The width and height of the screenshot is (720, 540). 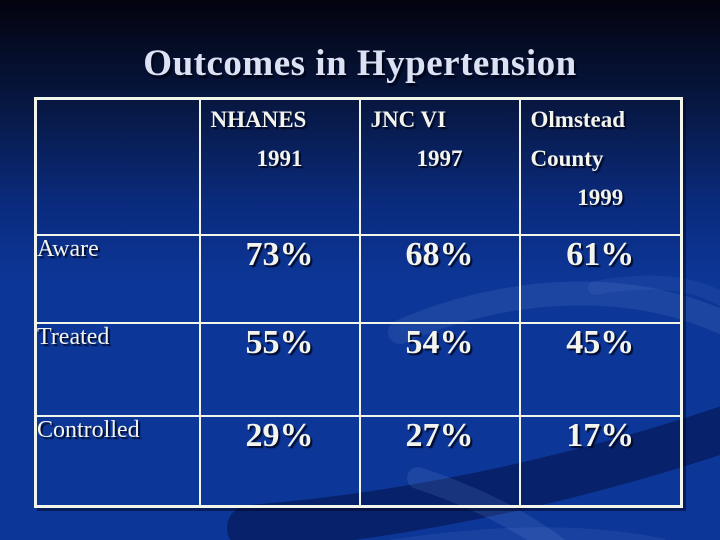 What do you see at coordinates (279, 278) in the screenshot?
I see `cell-aware-nhanes: 73%` at bounding box center [279, 278].